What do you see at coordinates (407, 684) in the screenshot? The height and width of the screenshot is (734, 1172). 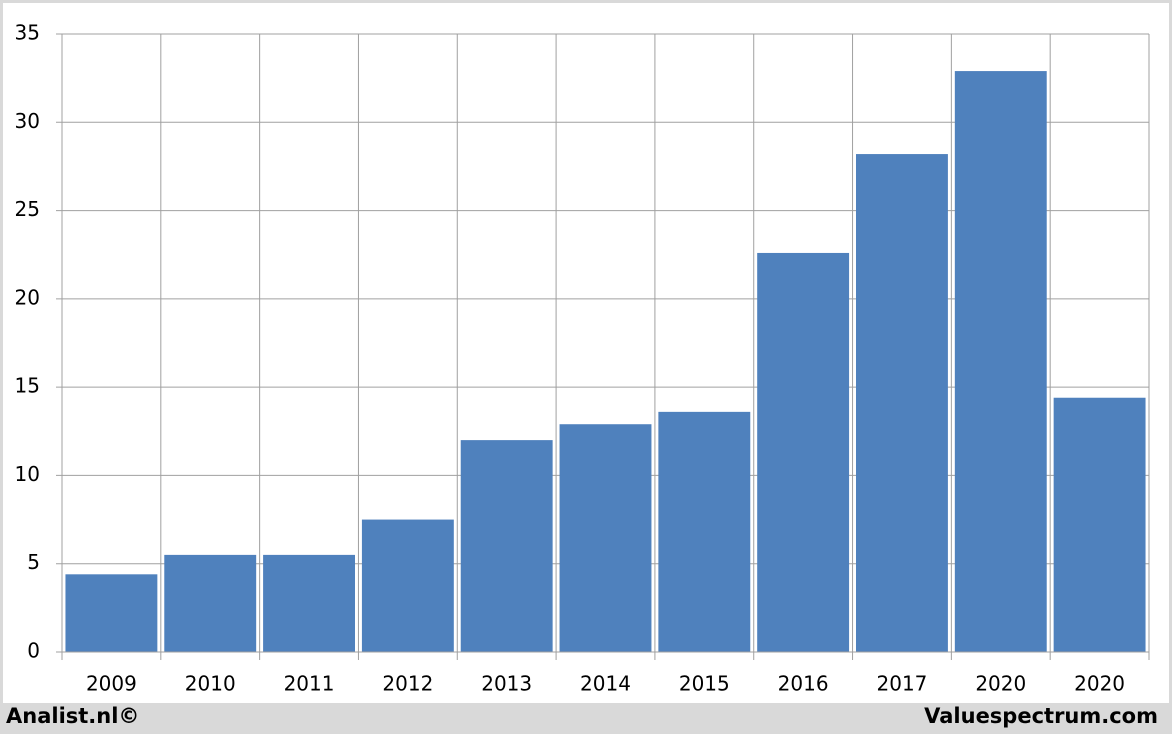 I see `x-tick-label: 2012` at bounding box center [407, 684].